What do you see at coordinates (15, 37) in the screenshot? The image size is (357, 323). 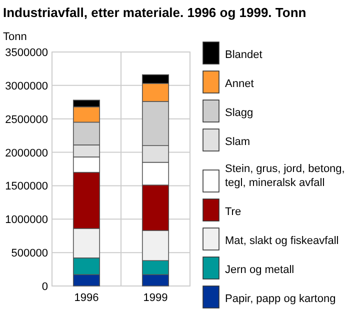 I see `y-axis-title: Tonn` at bounding box center [15, 37].